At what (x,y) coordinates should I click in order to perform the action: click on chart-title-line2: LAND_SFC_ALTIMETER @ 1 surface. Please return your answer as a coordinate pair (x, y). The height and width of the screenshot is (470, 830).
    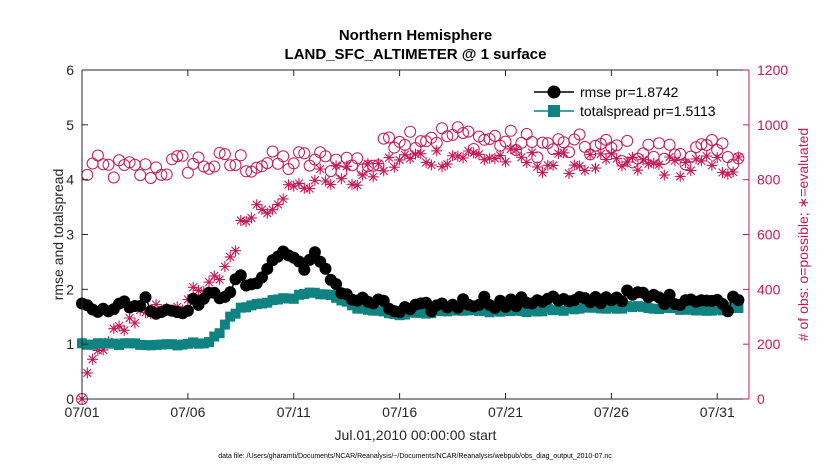
    Looking at the image, I should click on (416, 54).